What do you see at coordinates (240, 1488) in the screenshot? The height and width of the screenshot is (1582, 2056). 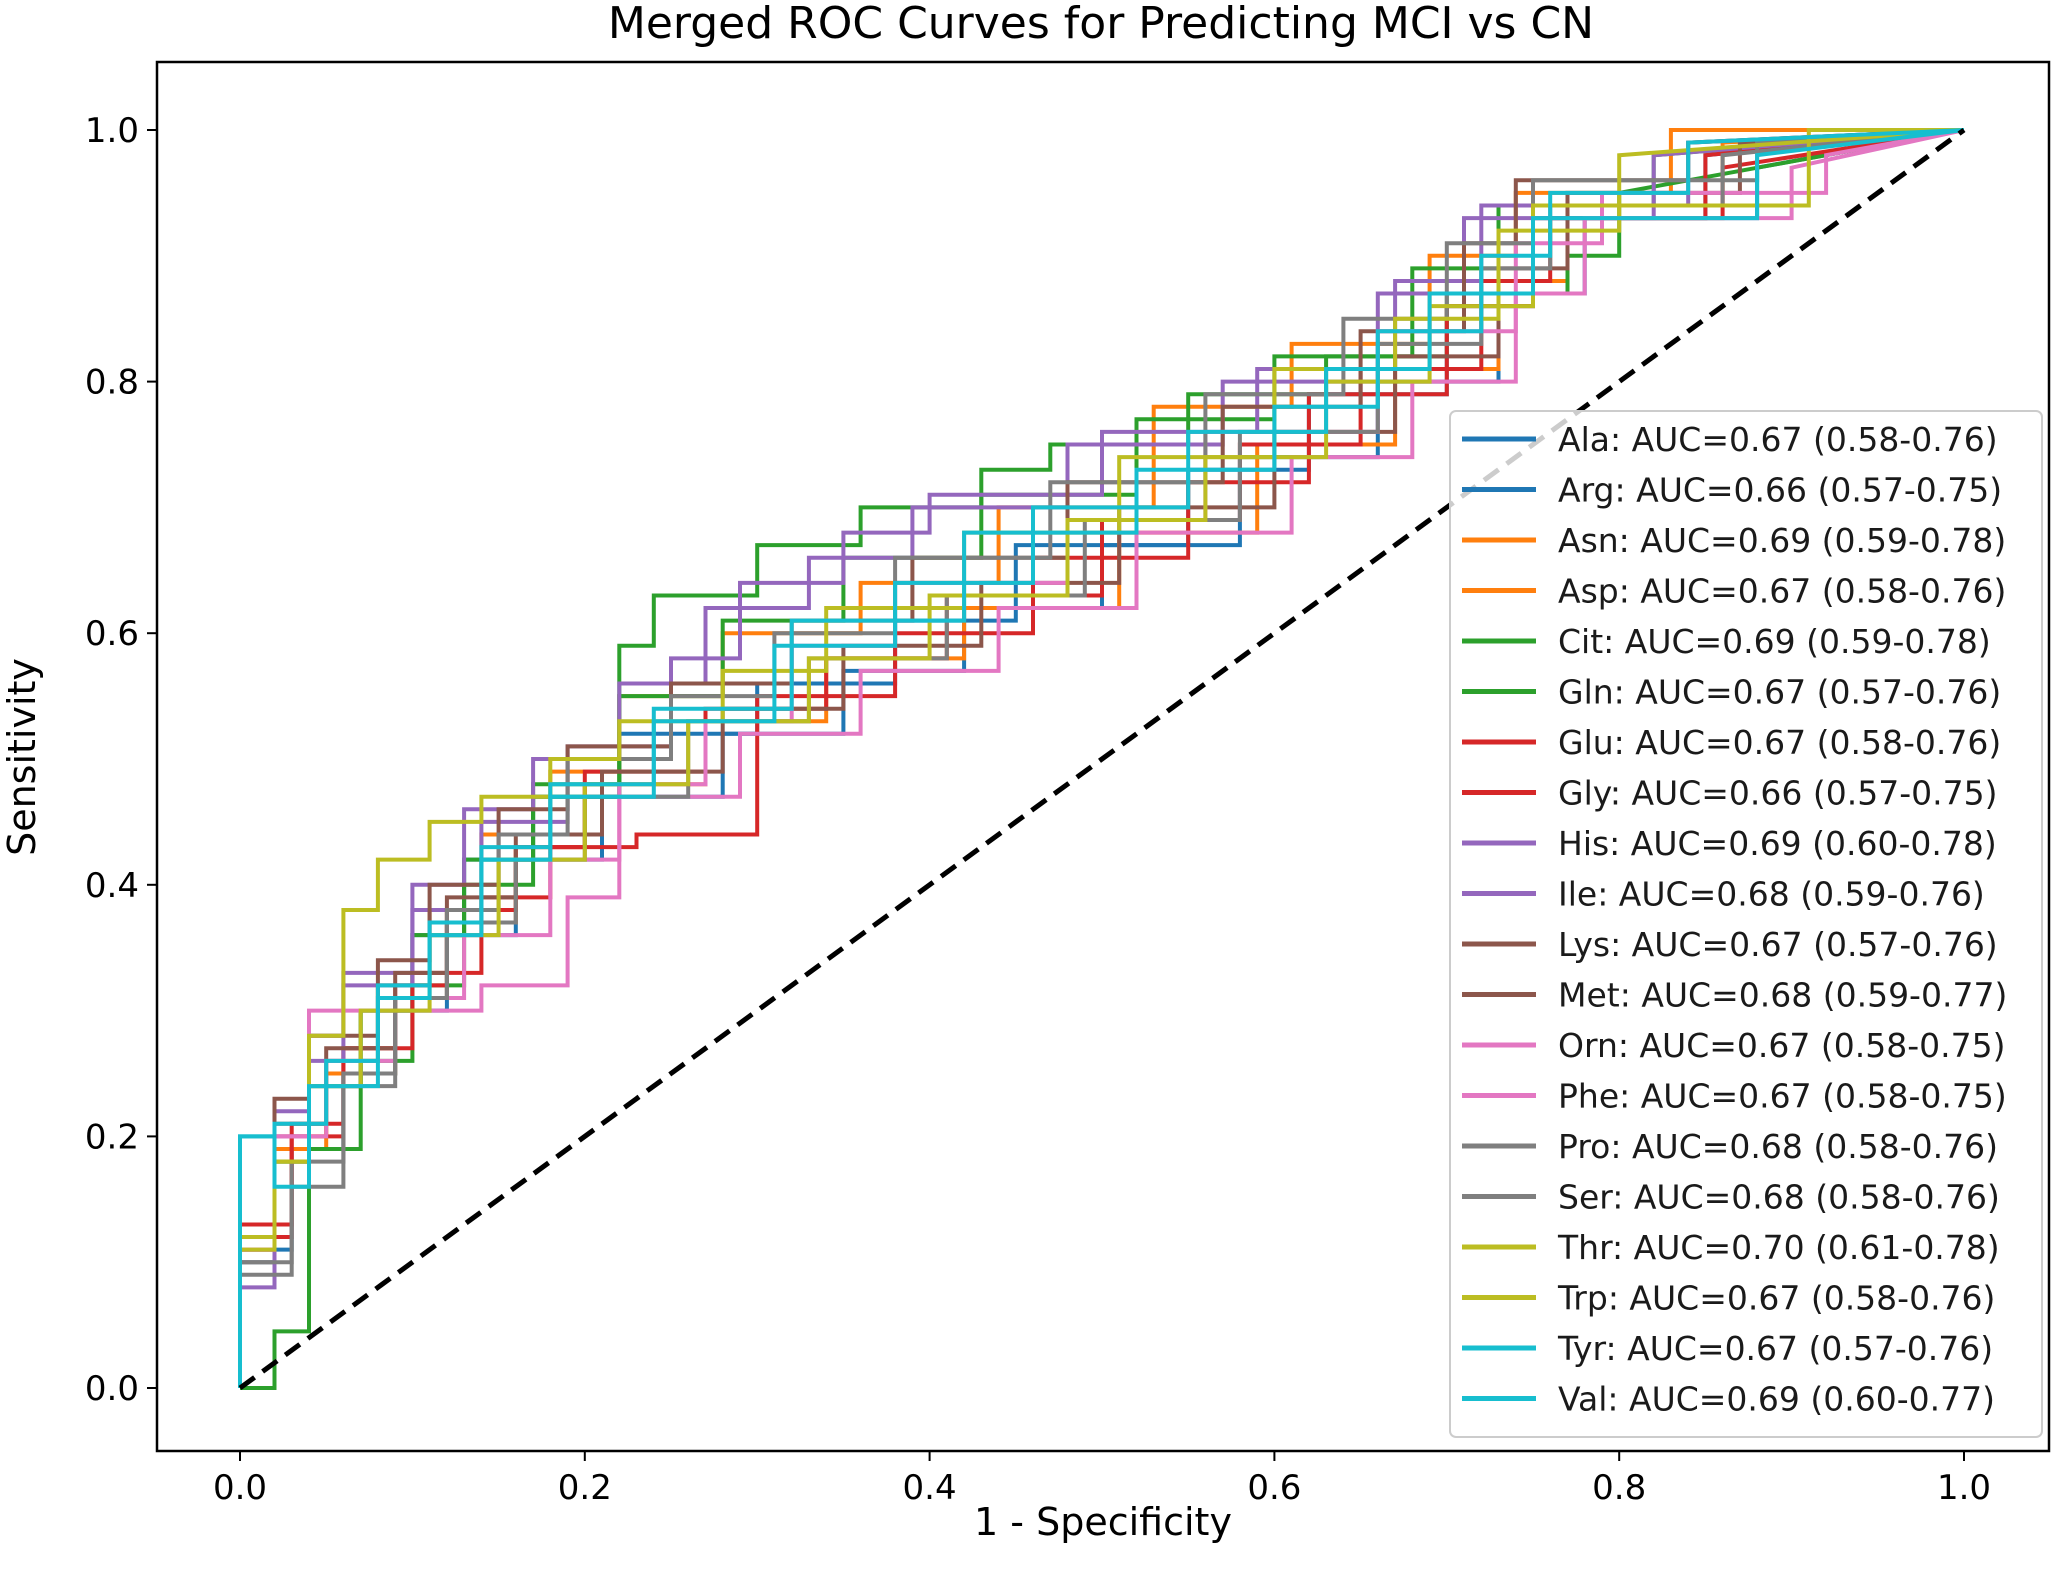 I see `x-tick-label: 0.0` at bounding box center [240, 1488].